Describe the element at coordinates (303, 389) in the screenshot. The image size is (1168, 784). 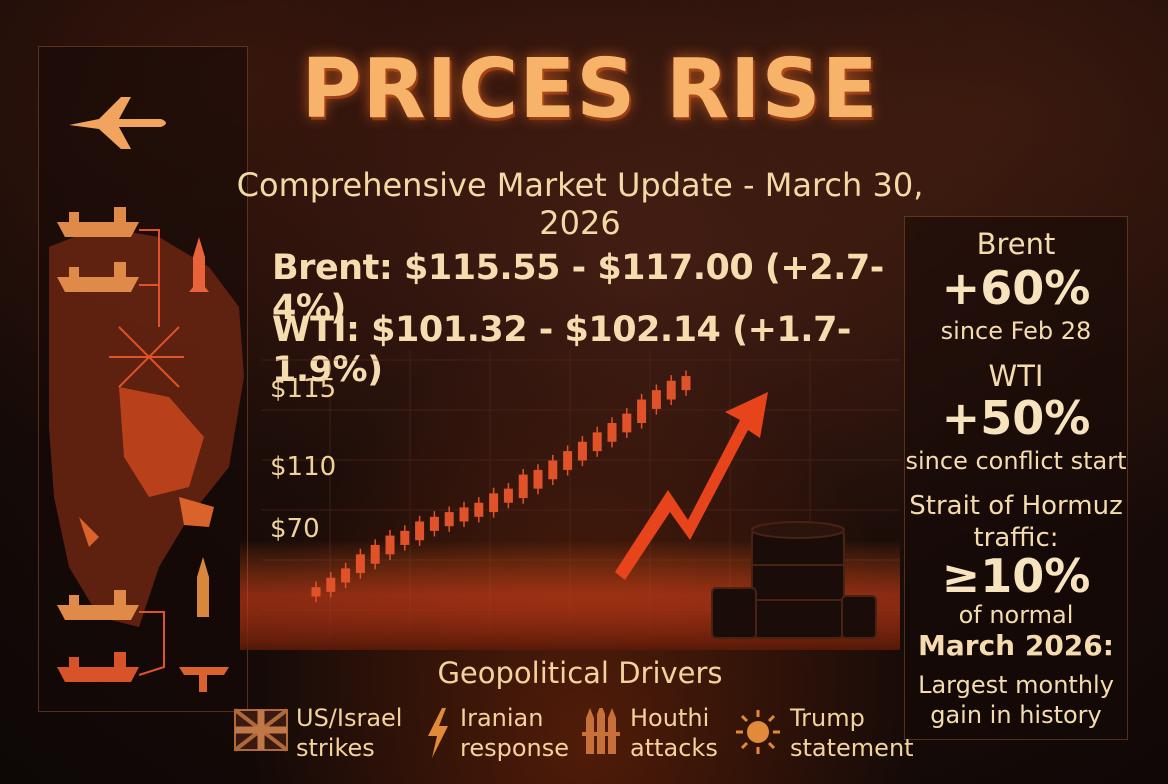
I see `y-tick-label: $115` at that location.